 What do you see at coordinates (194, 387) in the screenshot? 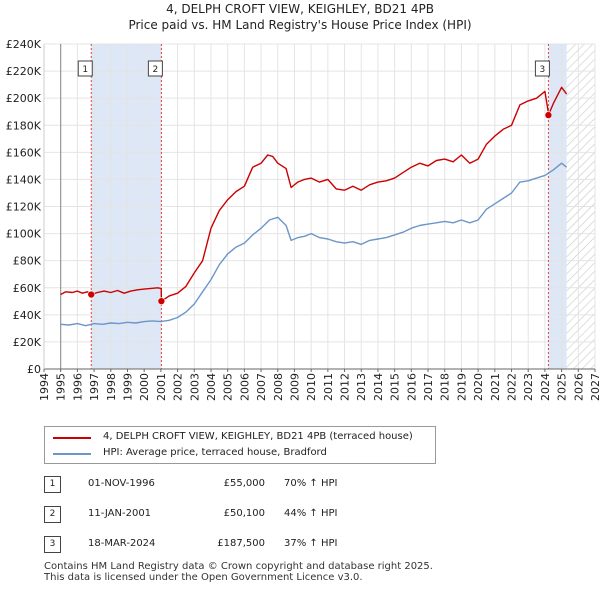
I see `x-tick-label: 2003` at bounding box center [194, 387].